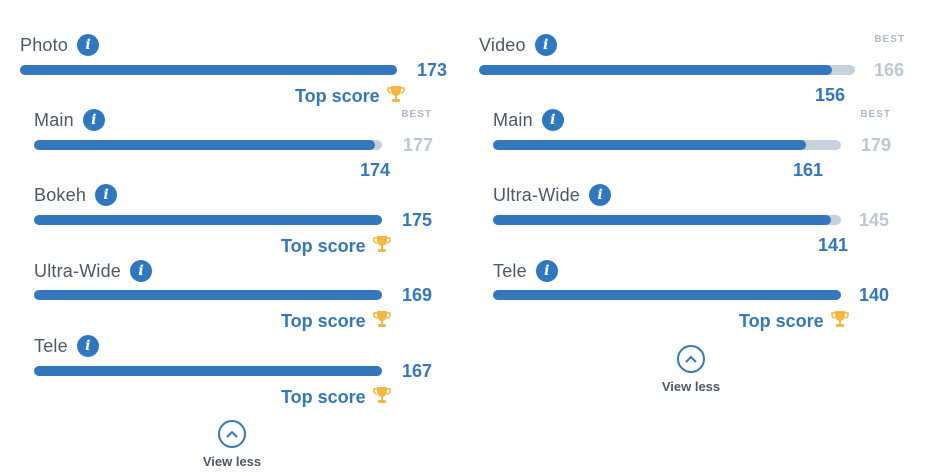  I want to click on video-ultrawide-label-line: Ultra-Wide i, so click(552, 195).